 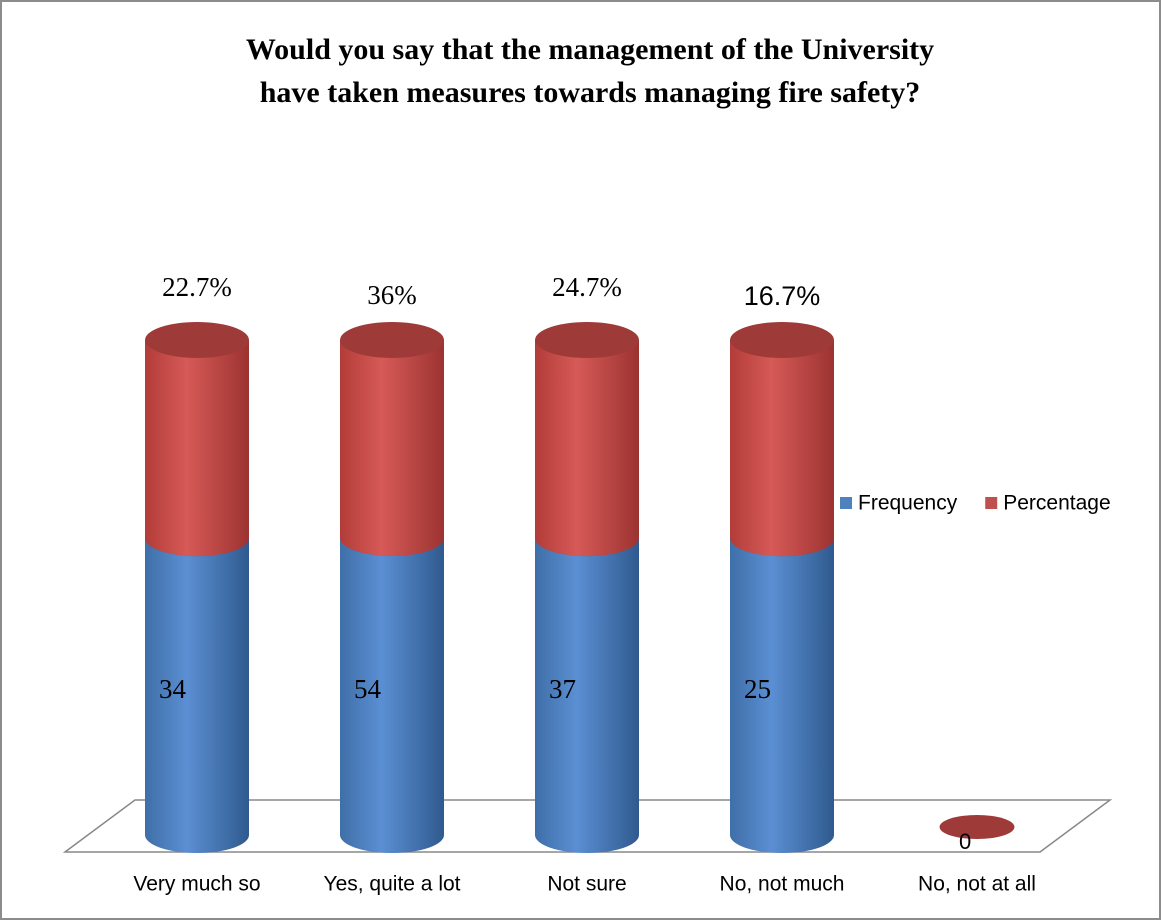 I want to click on legend-label: Frequency, so click(x=908, y=503).